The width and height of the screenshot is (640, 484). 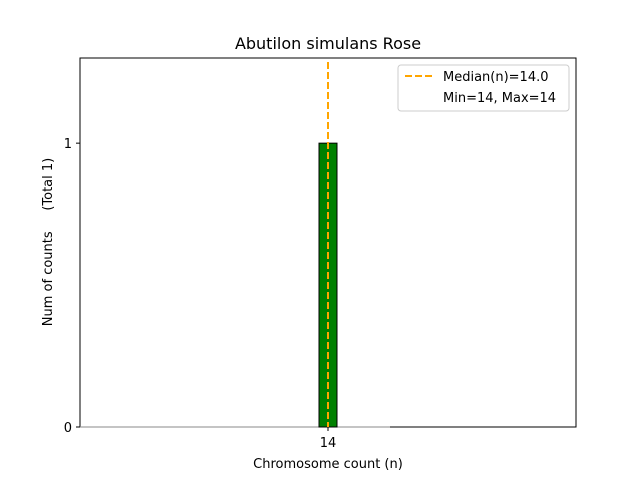 I want to click on x-axis-label: Chromosome count (n), so click(x=328, y=464).